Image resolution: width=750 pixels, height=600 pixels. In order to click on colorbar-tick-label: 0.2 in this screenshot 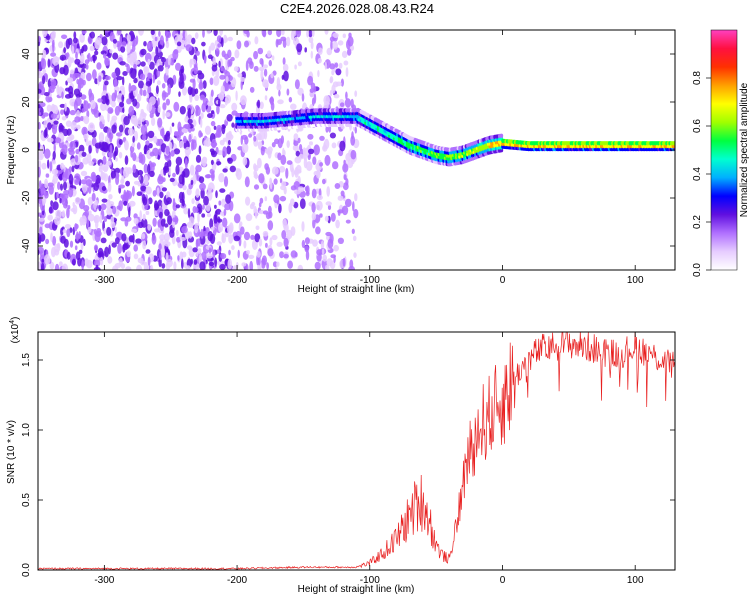, I will do `click(697, 222)`.